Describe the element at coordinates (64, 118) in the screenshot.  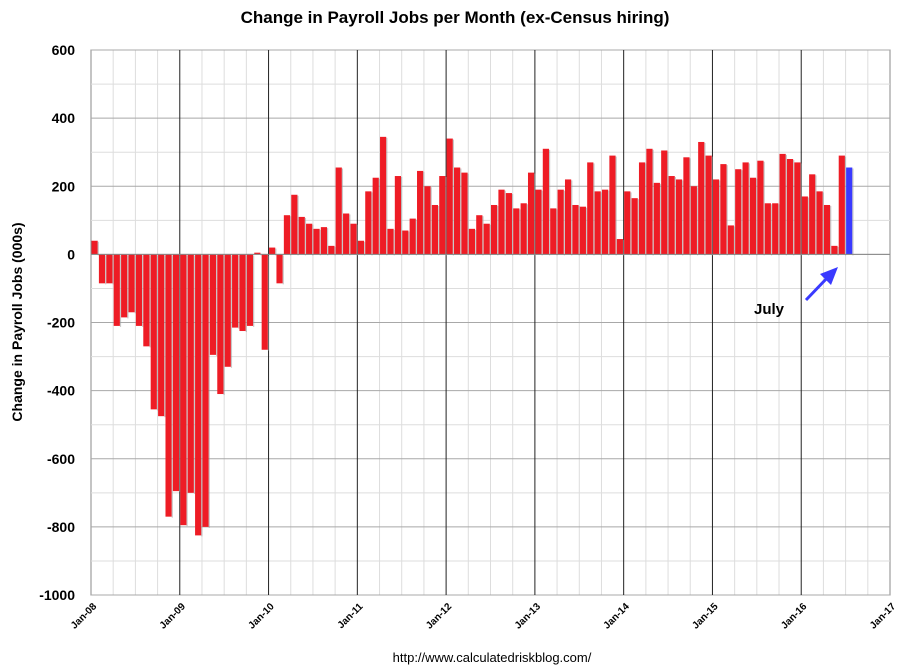
I see `y-tick-label: 400` at that location.